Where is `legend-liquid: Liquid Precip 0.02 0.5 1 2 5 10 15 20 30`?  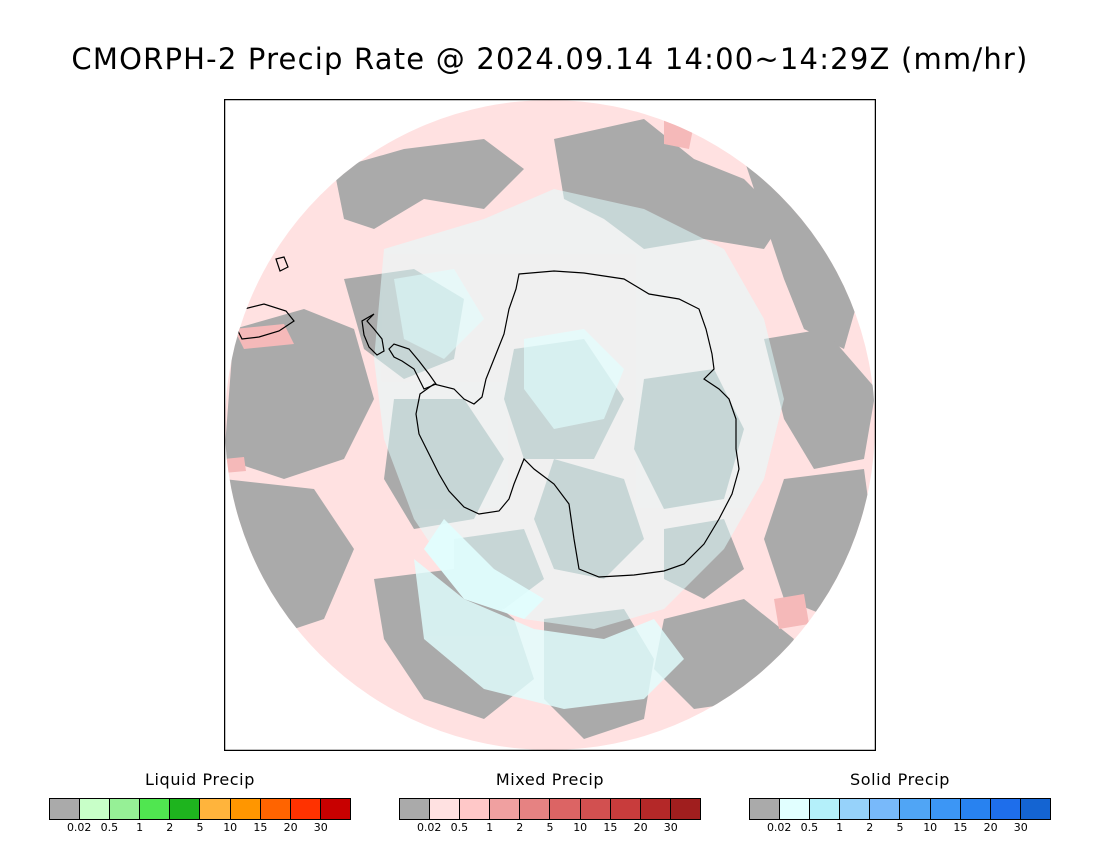
legend-liquid: Liquid Precip 0.02 0.5 1 2 5 10 15 20 30 is located at coordinates (200, 802).